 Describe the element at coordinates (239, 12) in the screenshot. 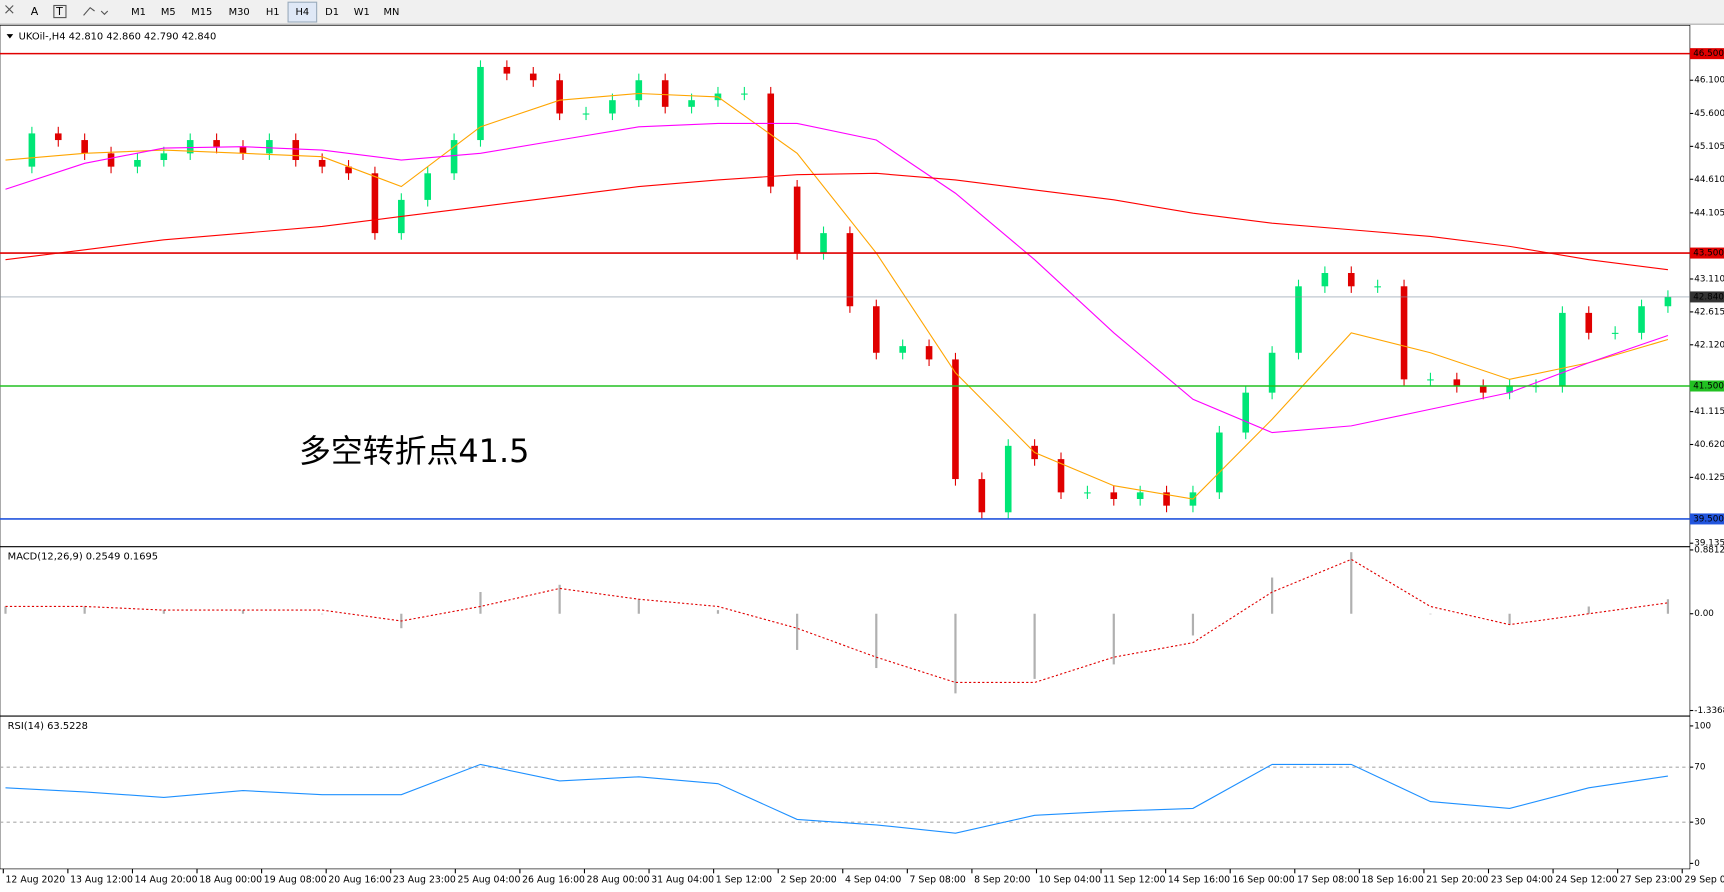

I see `timeframe-button: M30` at that location.